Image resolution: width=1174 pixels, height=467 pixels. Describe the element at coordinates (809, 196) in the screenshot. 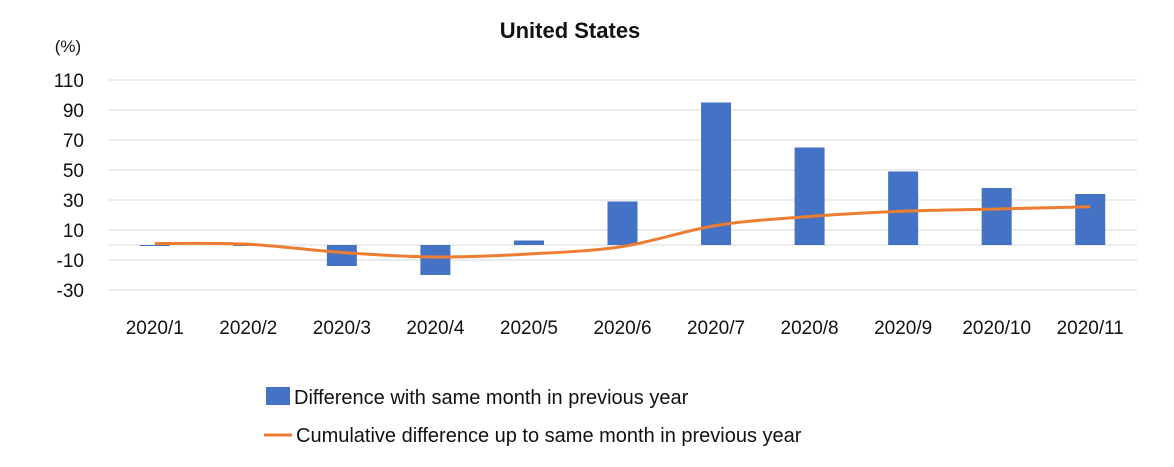

I see `bar-2020/8` at that location.